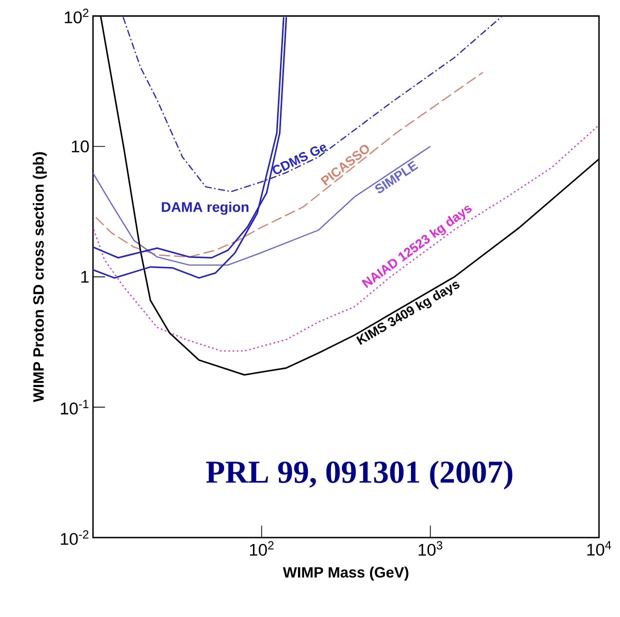 The width and height of the screenshot is (620, 617). What do you see at coordinates (76, 16) in the screenshot?
I see `y-tick-label: 10$^{2}$` at bounding box center [76, 16].